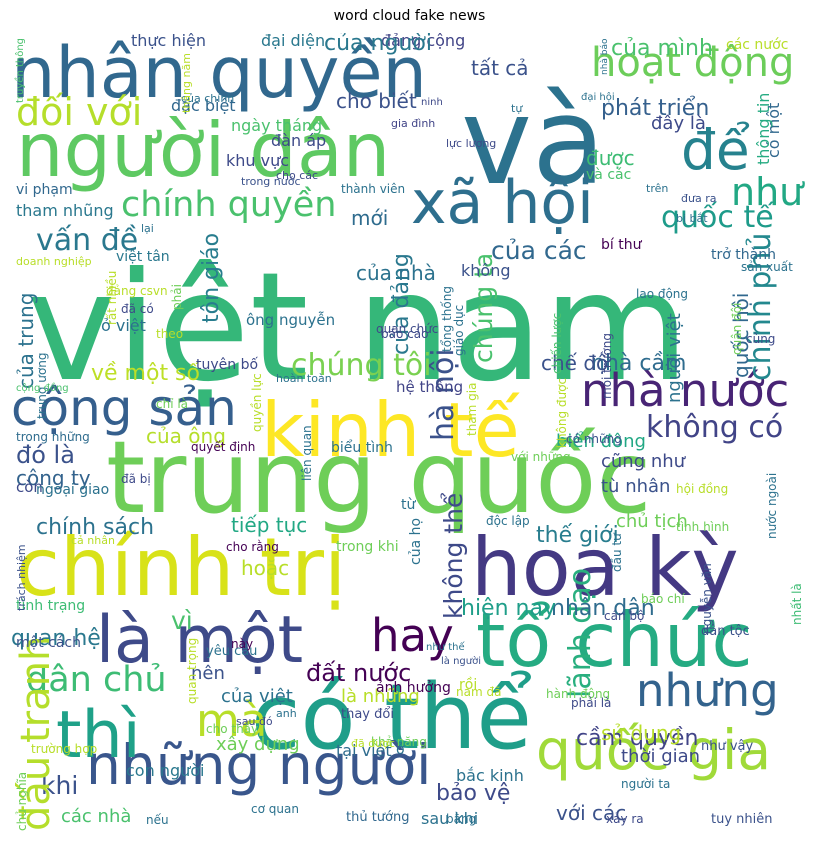 The image size is (819, 842). Describe the element at coordinates (601, 441) in the screenshot. I see `word-bien-dong: biển đông` at that location.